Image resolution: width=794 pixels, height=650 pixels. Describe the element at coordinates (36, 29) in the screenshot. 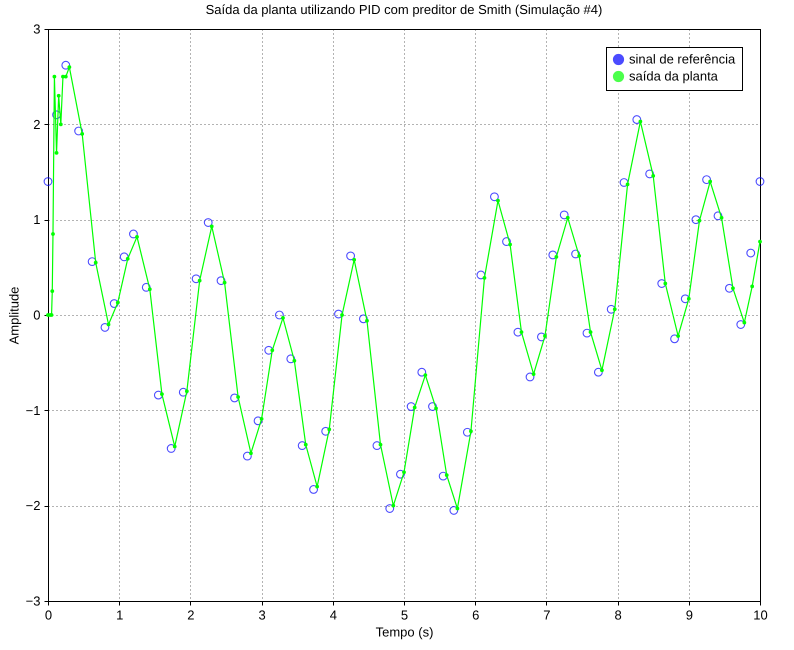

I see `y-tick-label: 3` at that location.